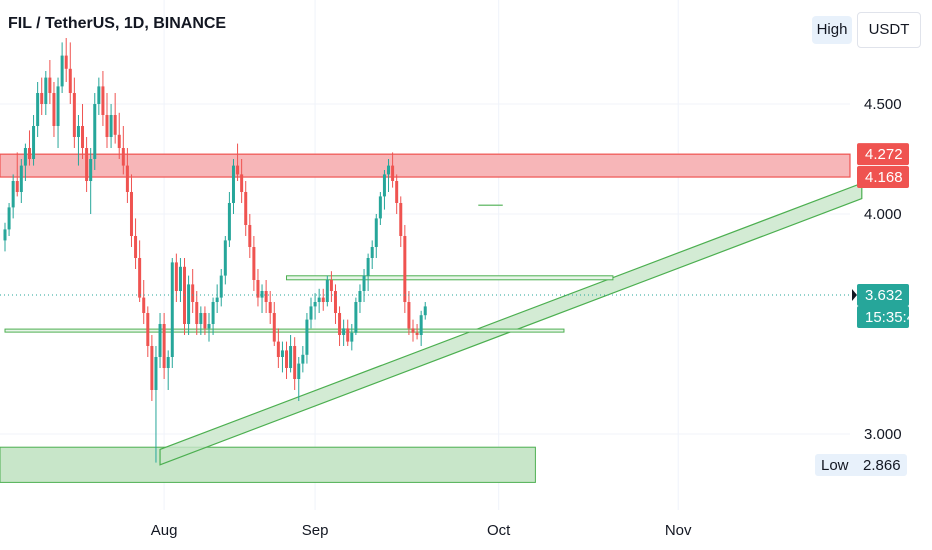 The image size is (932, 550). I want to click on price-pointer-icon, so click(854, 294).